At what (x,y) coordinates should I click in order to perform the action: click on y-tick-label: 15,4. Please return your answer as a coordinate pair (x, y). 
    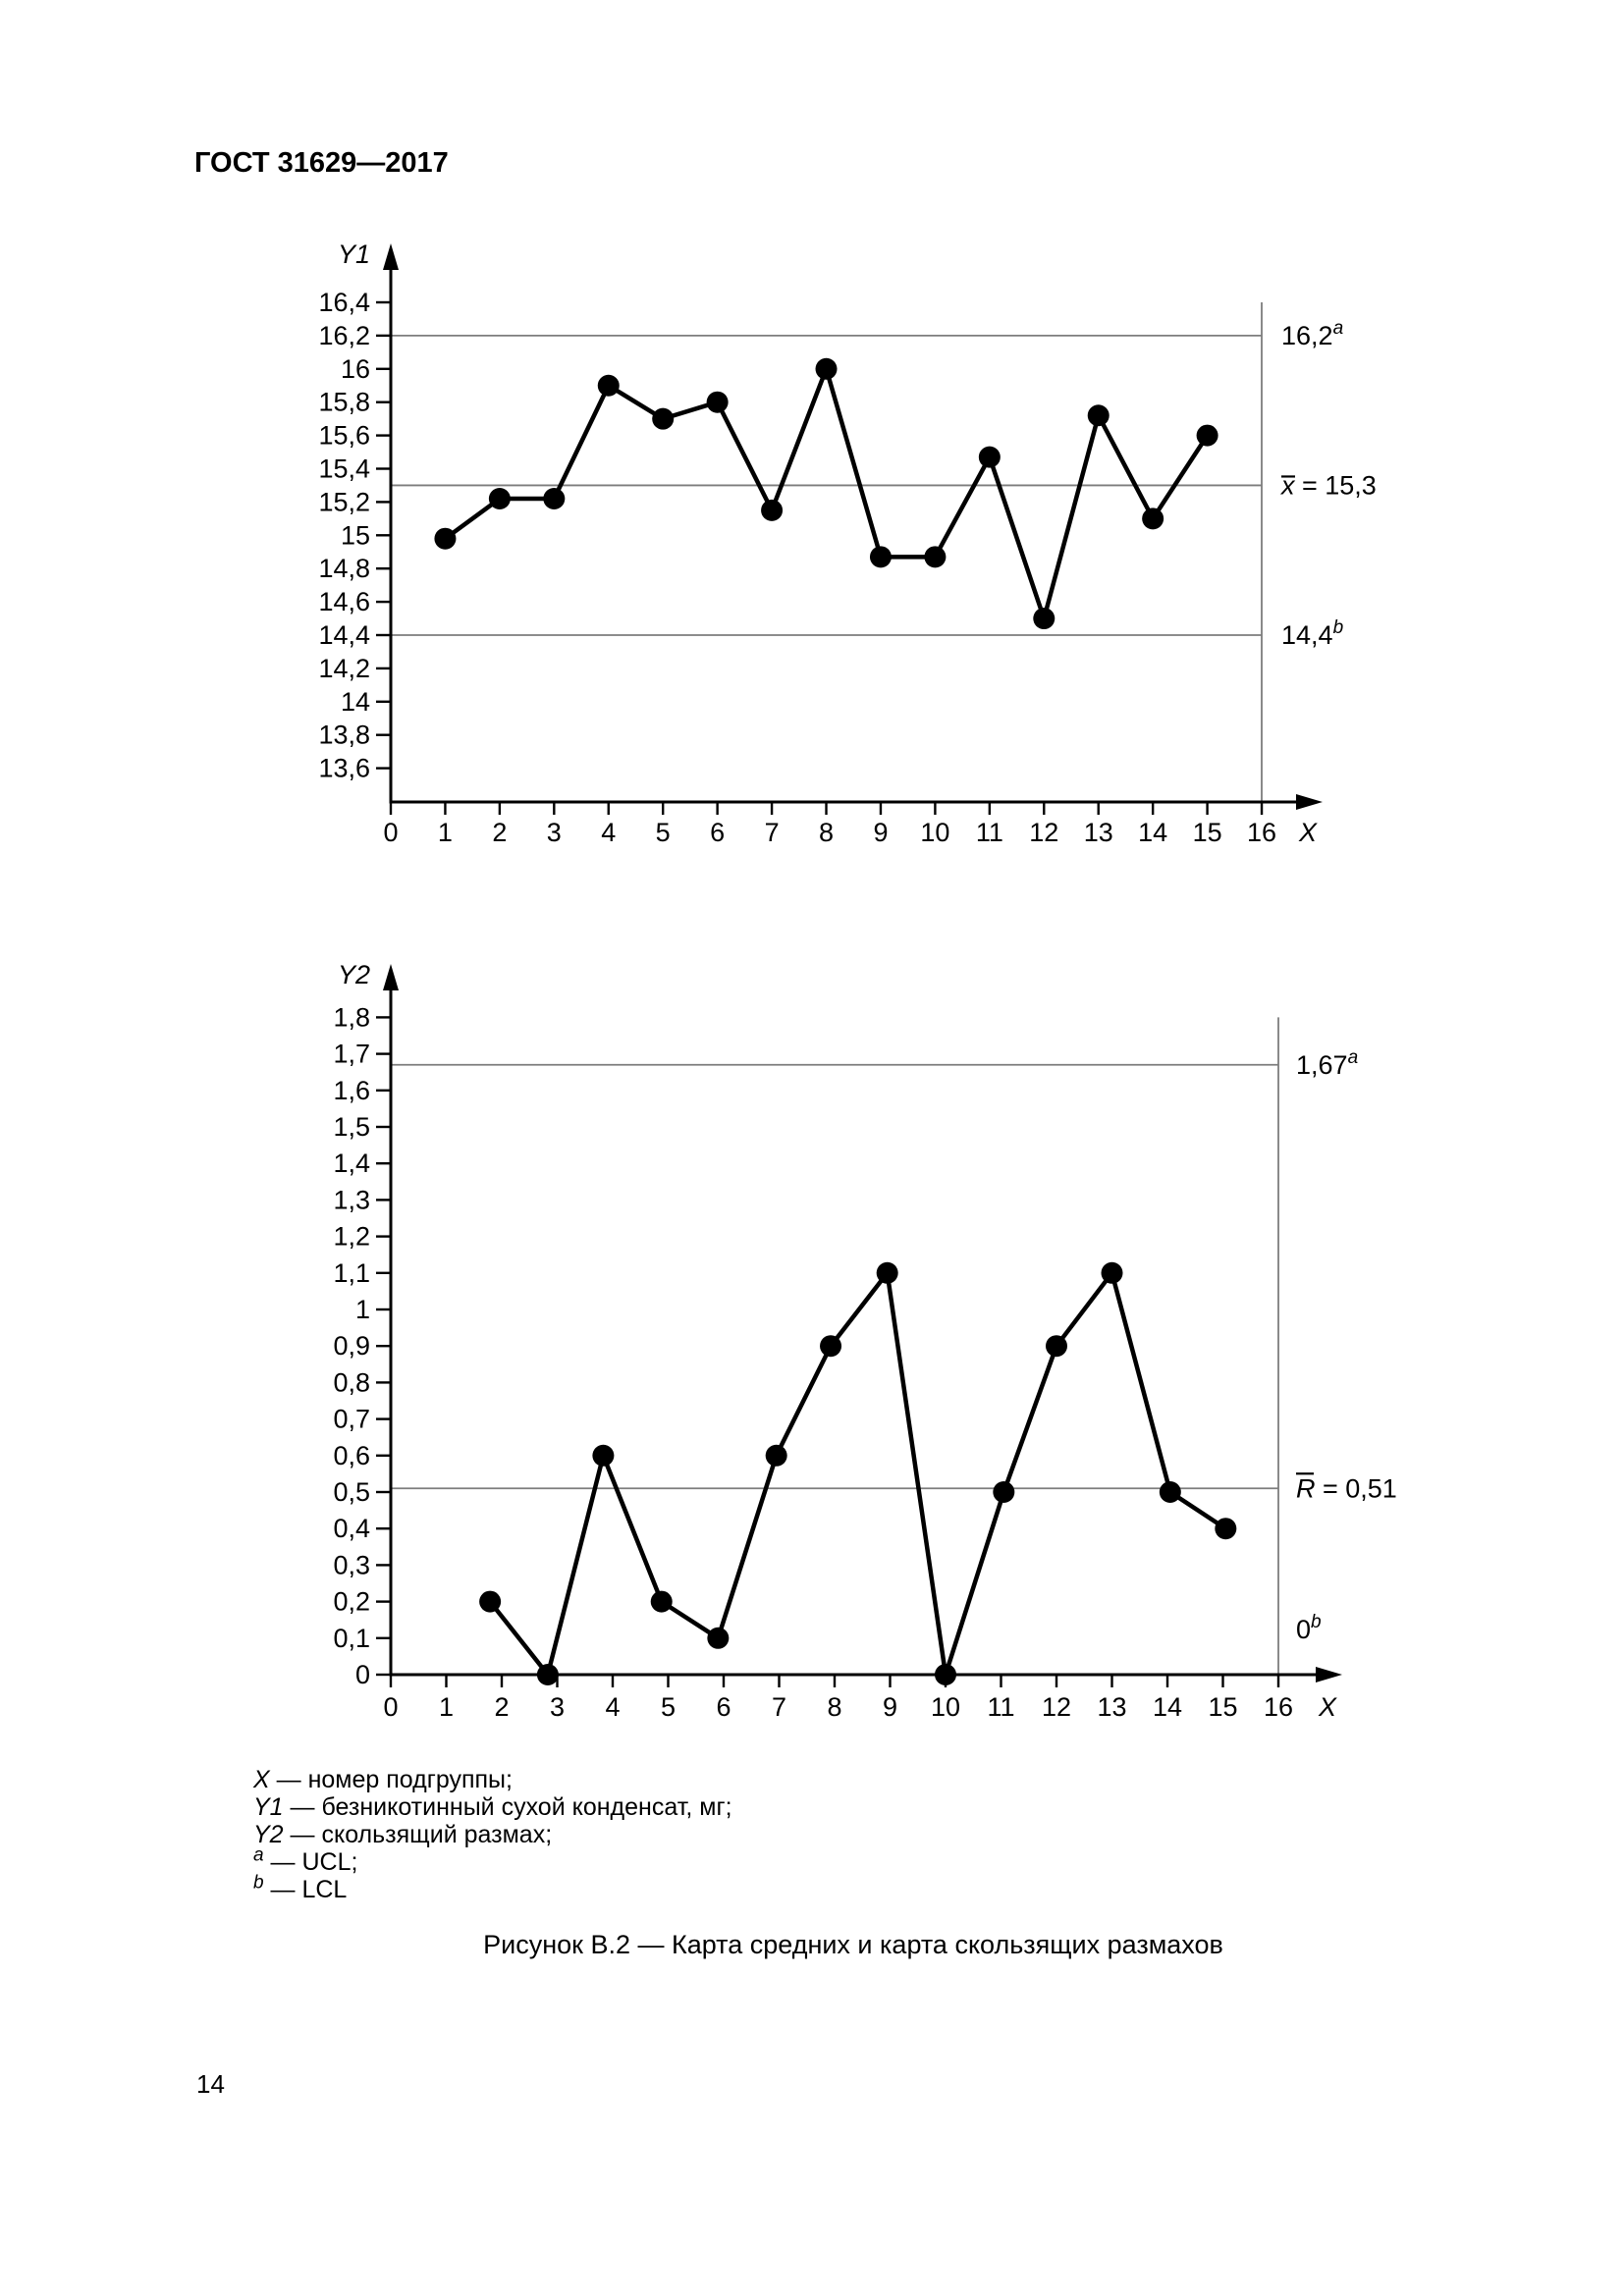
    Looking at the image, I should click on (344, 469).